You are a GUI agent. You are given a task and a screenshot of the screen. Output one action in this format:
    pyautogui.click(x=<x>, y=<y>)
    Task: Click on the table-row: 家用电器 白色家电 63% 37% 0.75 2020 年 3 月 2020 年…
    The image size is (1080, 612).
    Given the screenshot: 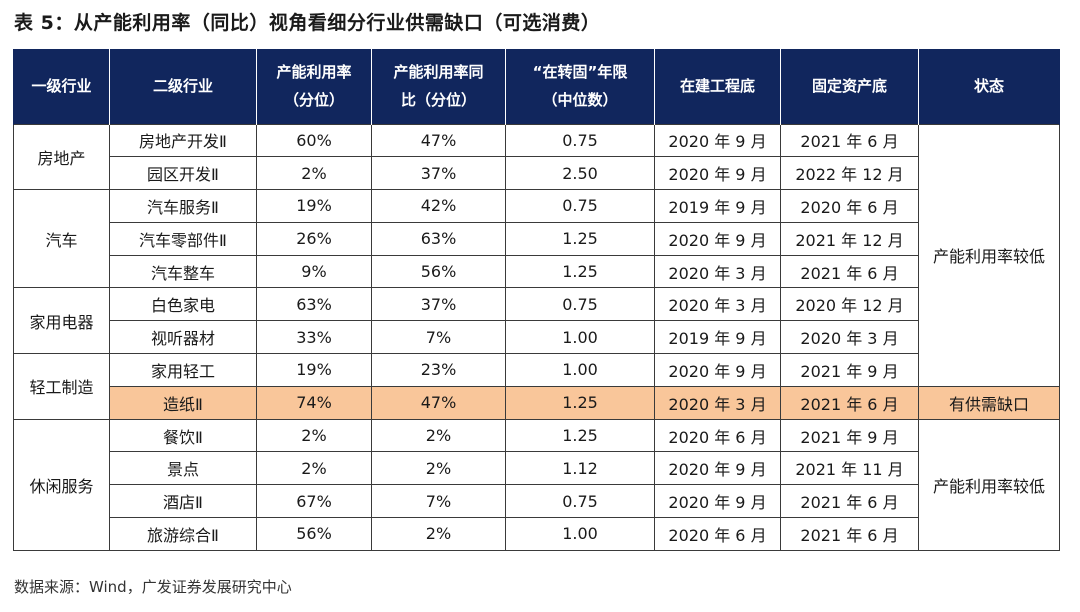 What is the action you would take?
    pyautogui.click(x=536, y=321)
    